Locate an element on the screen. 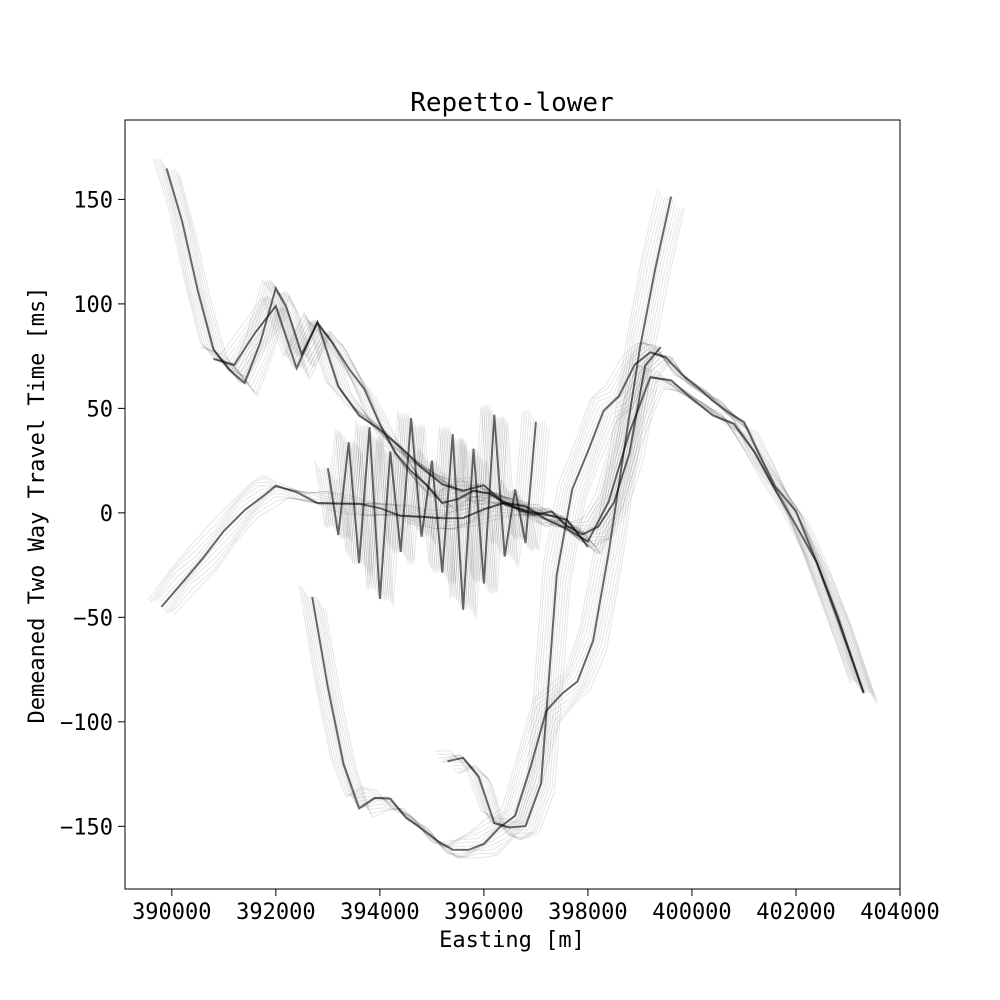 This screenshot has height=1000, width=1000. chart-title: Repetto-lower is located at coordinates (512, 103).